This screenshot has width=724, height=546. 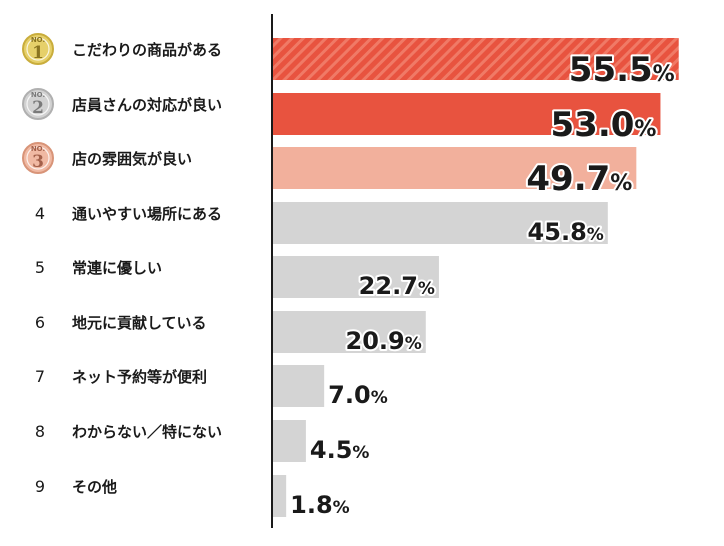 I want to click on category-label: 店の雰囲気が良い, so click(x=132, y=159).